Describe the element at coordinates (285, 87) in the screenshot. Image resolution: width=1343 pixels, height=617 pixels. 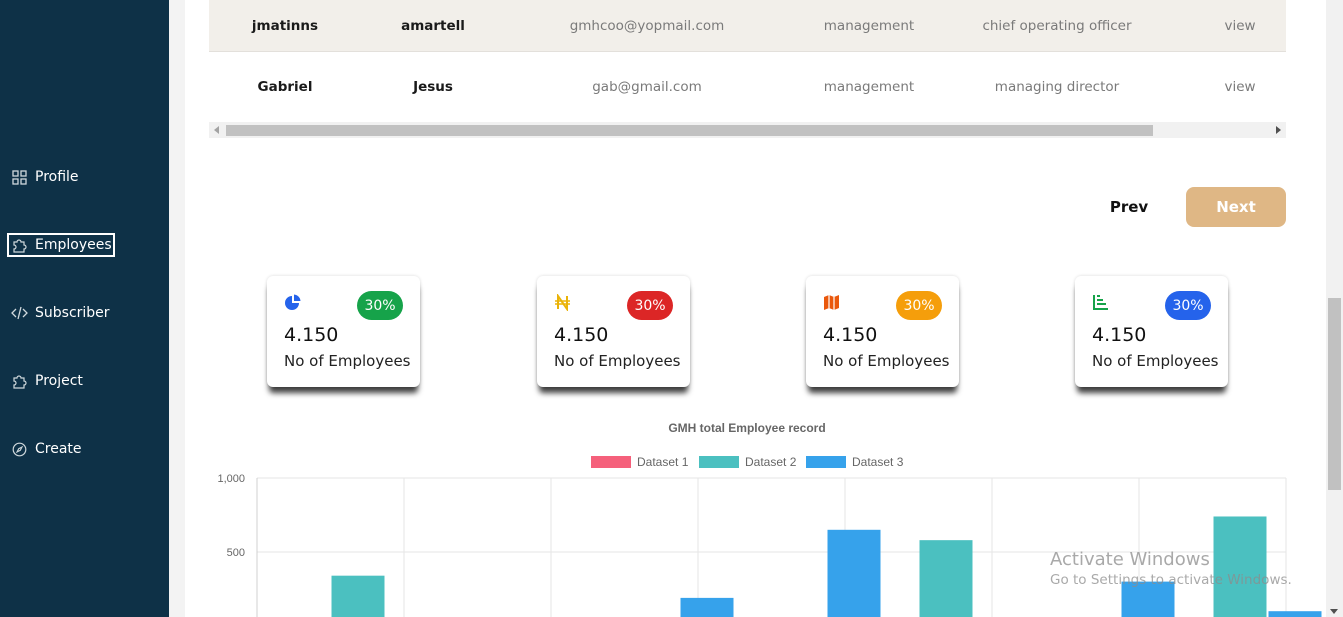
I see `cell-first-name: Gabriel` at that location.